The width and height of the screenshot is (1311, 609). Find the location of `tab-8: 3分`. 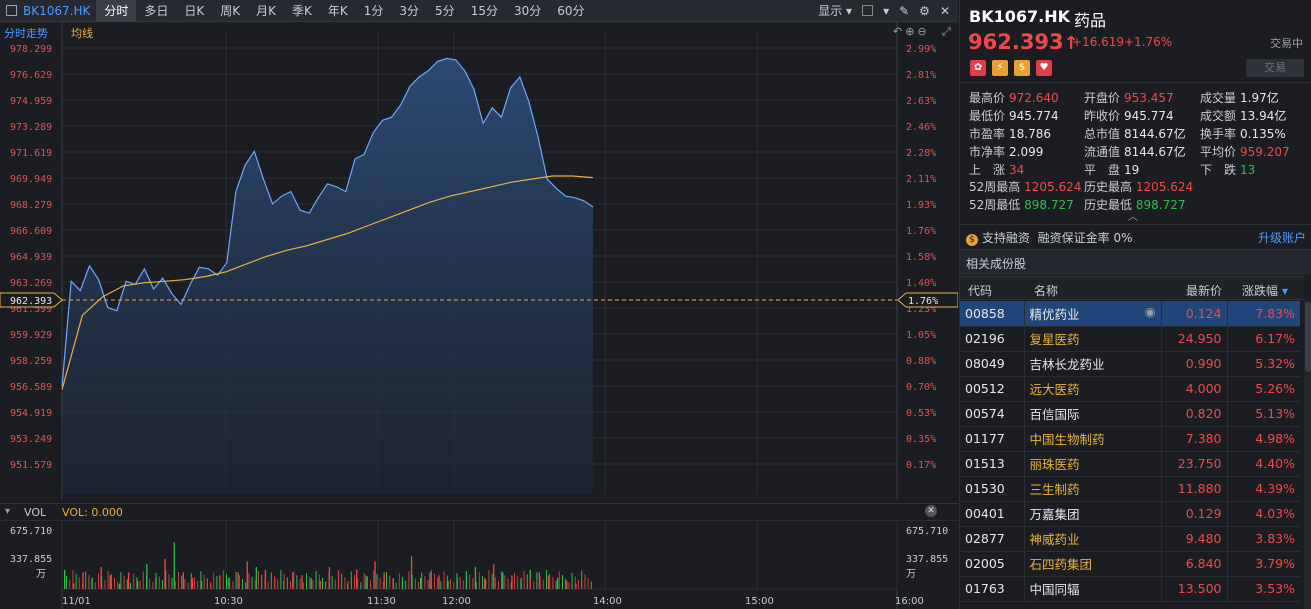

tab-8: 3分 is located at coordinates (409, 10).